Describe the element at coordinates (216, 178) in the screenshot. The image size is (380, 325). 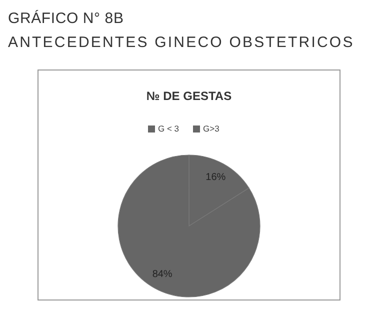
I see `data-label: 16%` at that location.